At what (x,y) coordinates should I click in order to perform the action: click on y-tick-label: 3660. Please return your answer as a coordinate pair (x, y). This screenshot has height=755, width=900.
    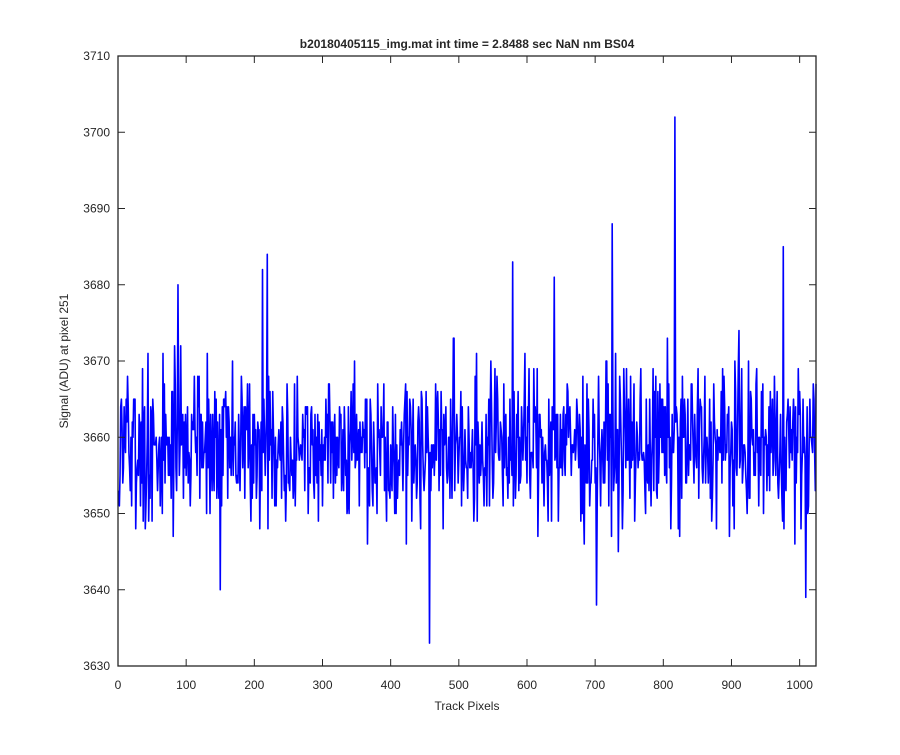
    Looking at the image, I should click on (96, 437).